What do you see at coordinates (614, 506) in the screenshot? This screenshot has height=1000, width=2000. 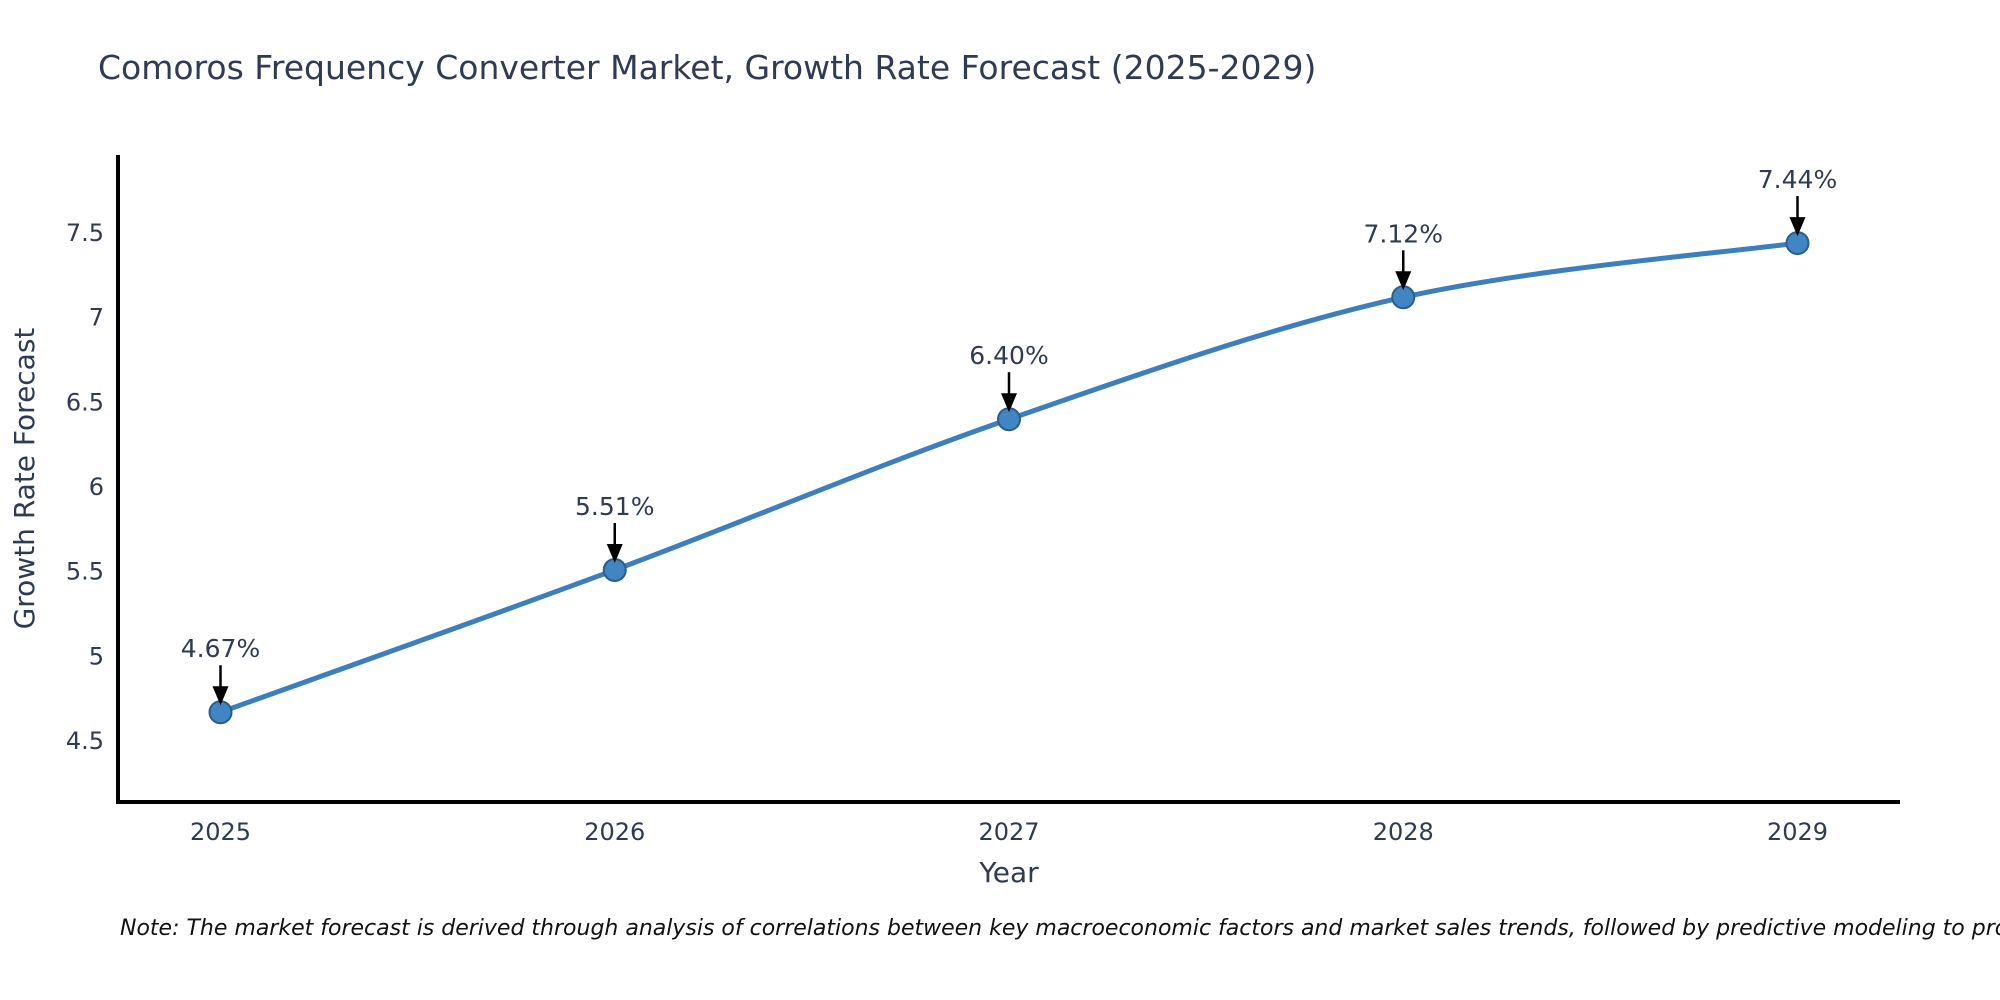 I see `data-point-label-2026: 5.51%` at bounding box center [614, 506].